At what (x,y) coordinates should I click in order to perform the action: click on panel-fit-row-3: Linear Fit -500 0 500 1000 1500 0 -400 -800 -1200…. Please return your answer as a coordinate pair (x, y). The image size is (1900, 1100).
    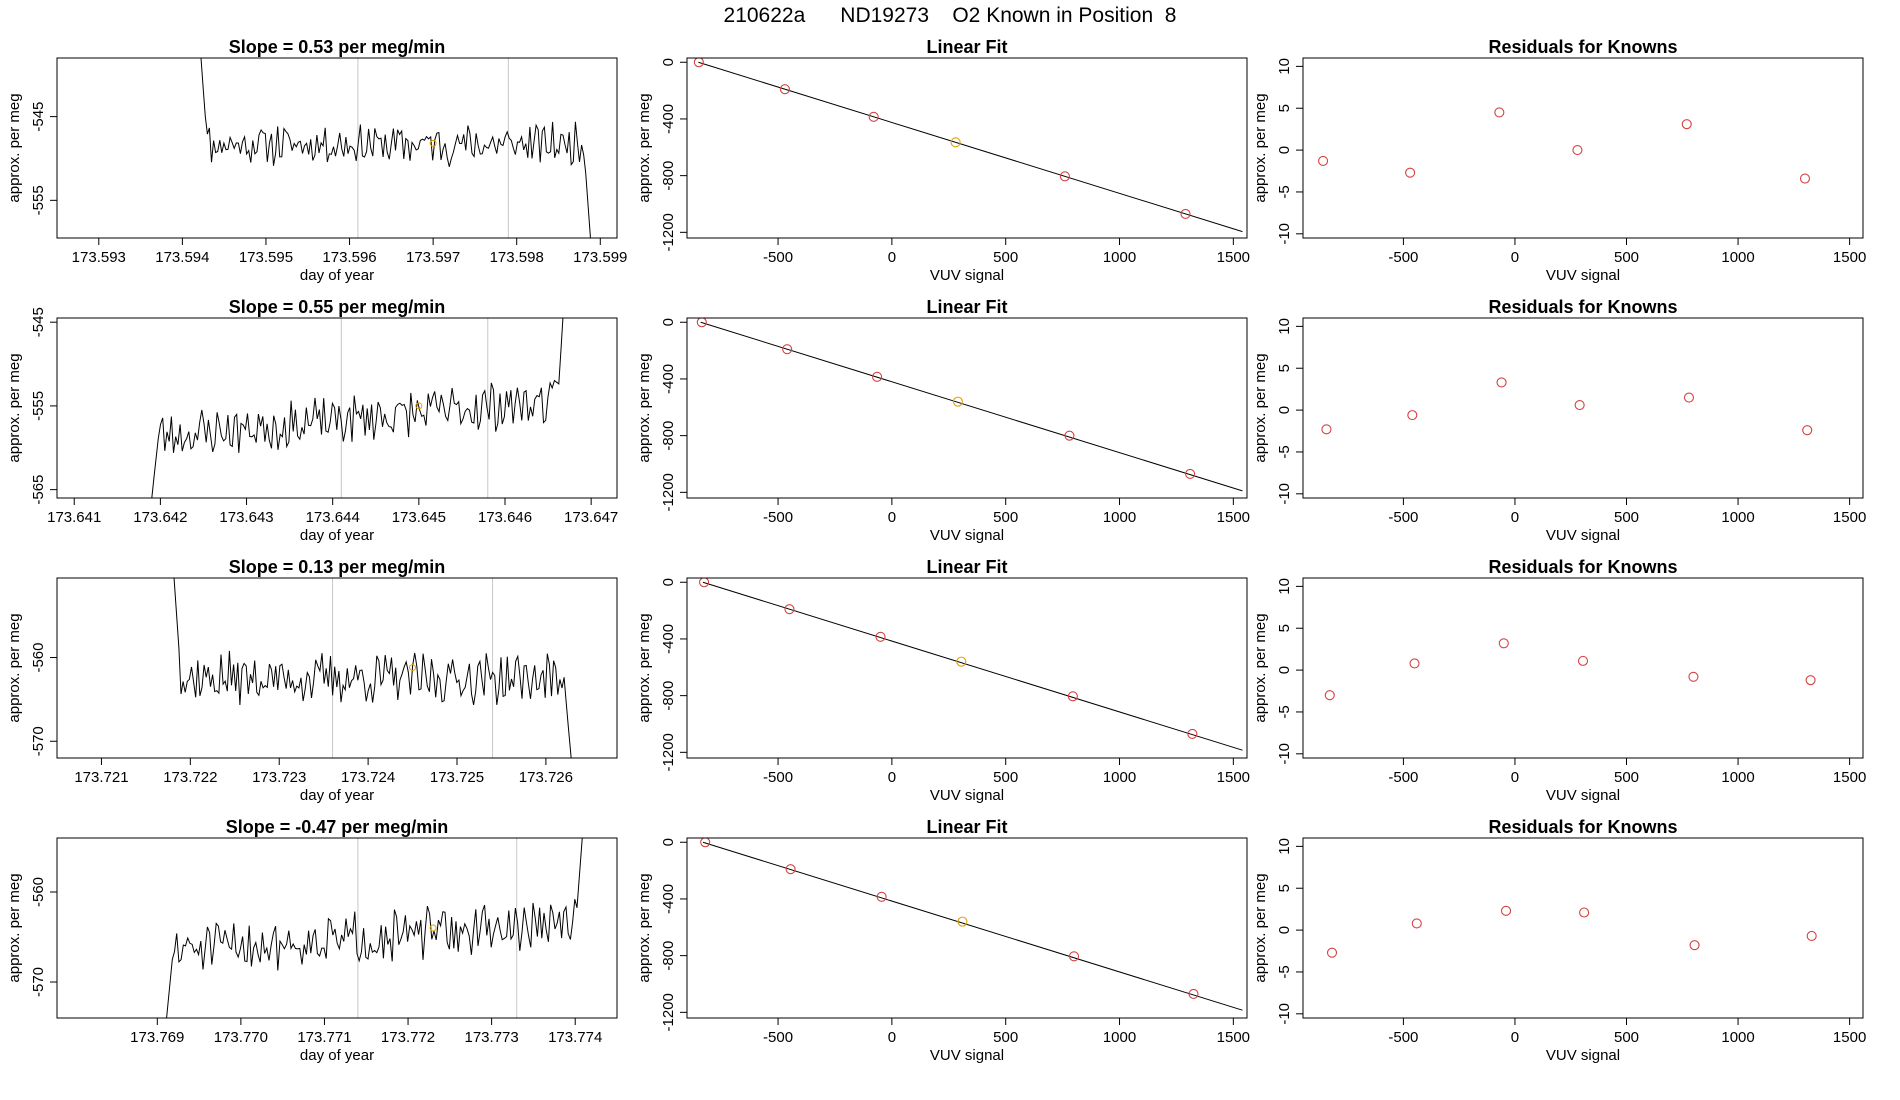
    Looking at the image, I should click on (943, 680).